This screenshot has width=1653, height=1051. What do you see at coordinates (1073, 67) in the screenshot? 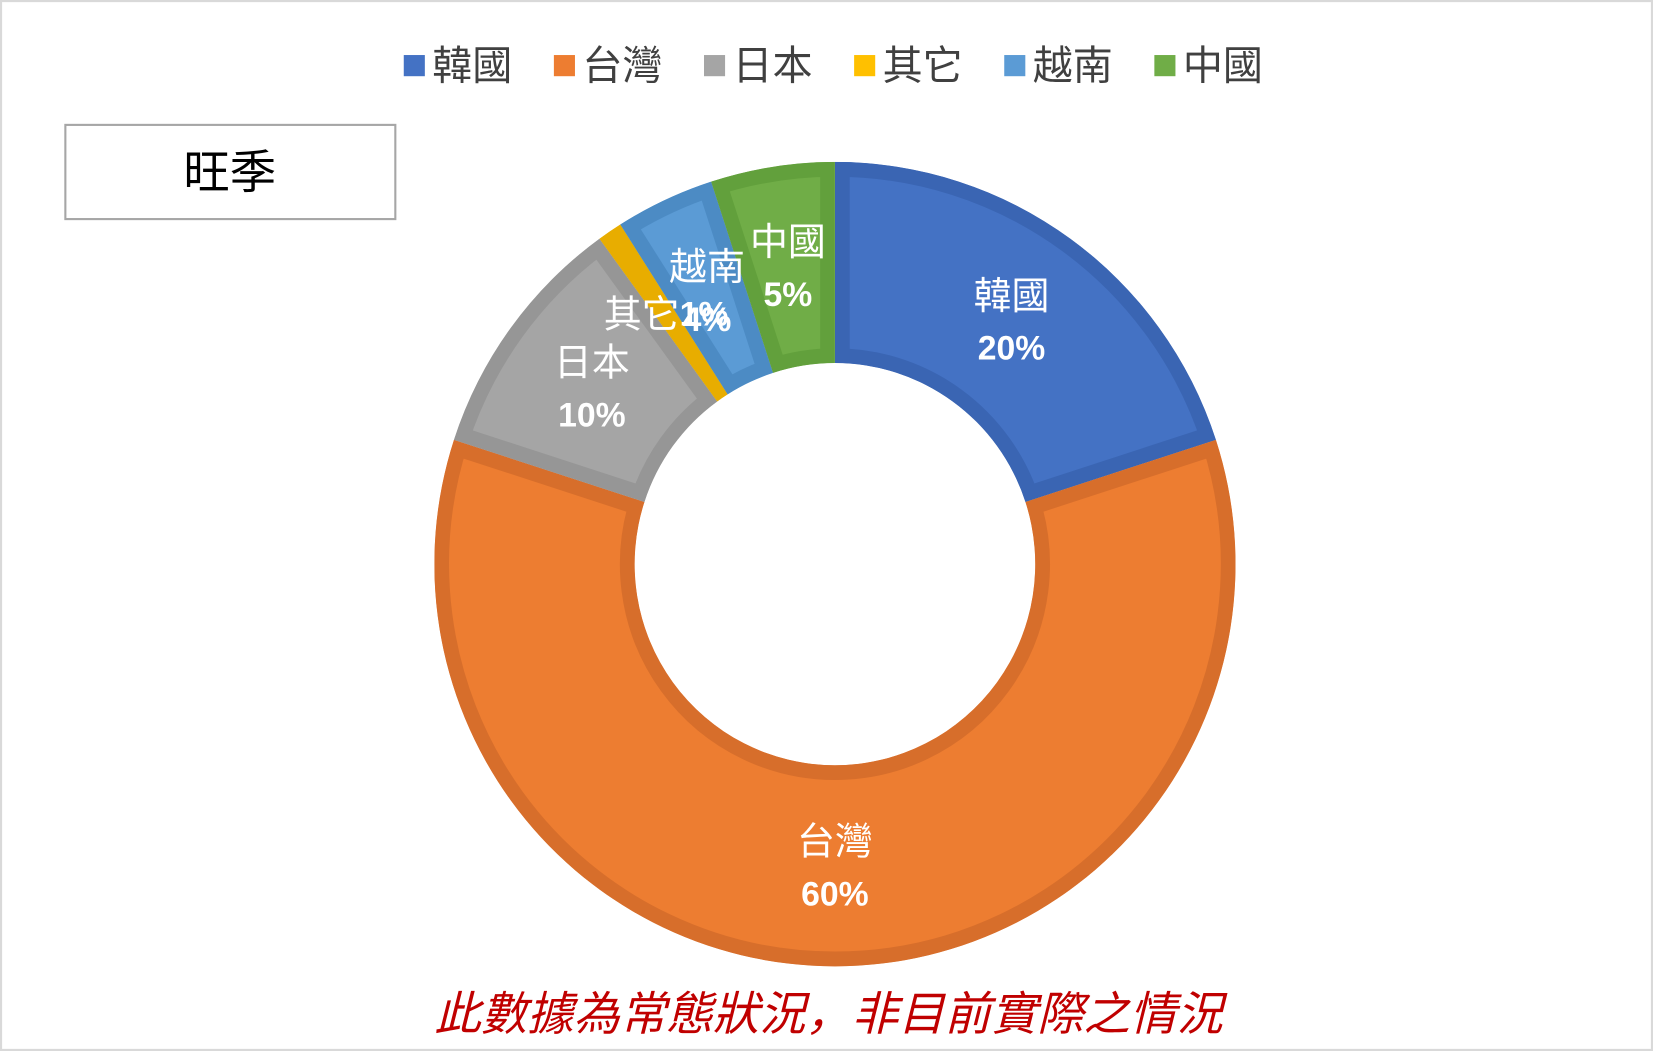
I see `legend-label: 越南` at bounding box center [1073, 67].